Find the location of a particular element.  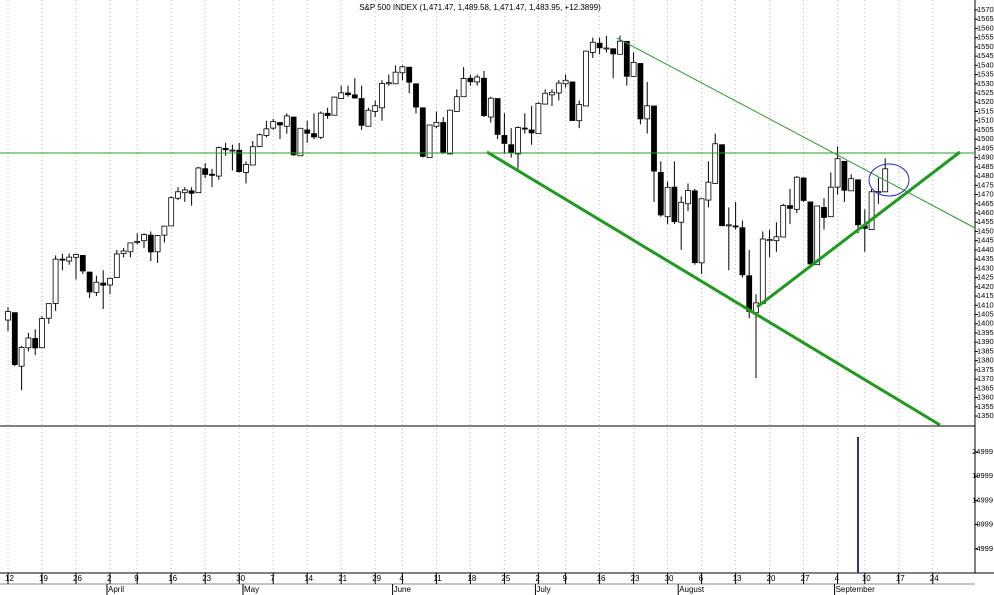

y-tick-label: 1515 is located at coordinates (985, 110).